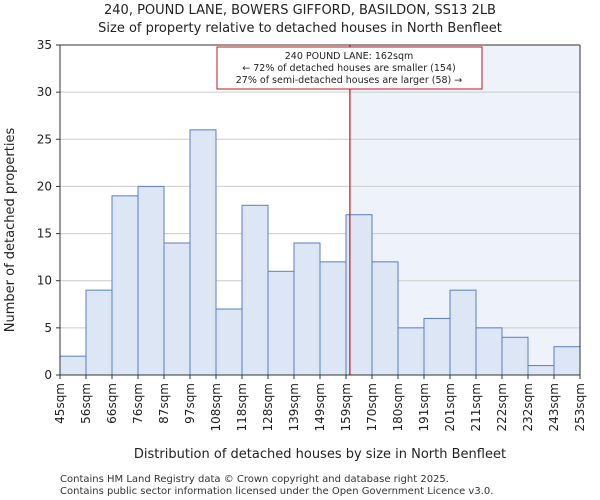  I want to click on bar-149sqm, so click(333, 318).